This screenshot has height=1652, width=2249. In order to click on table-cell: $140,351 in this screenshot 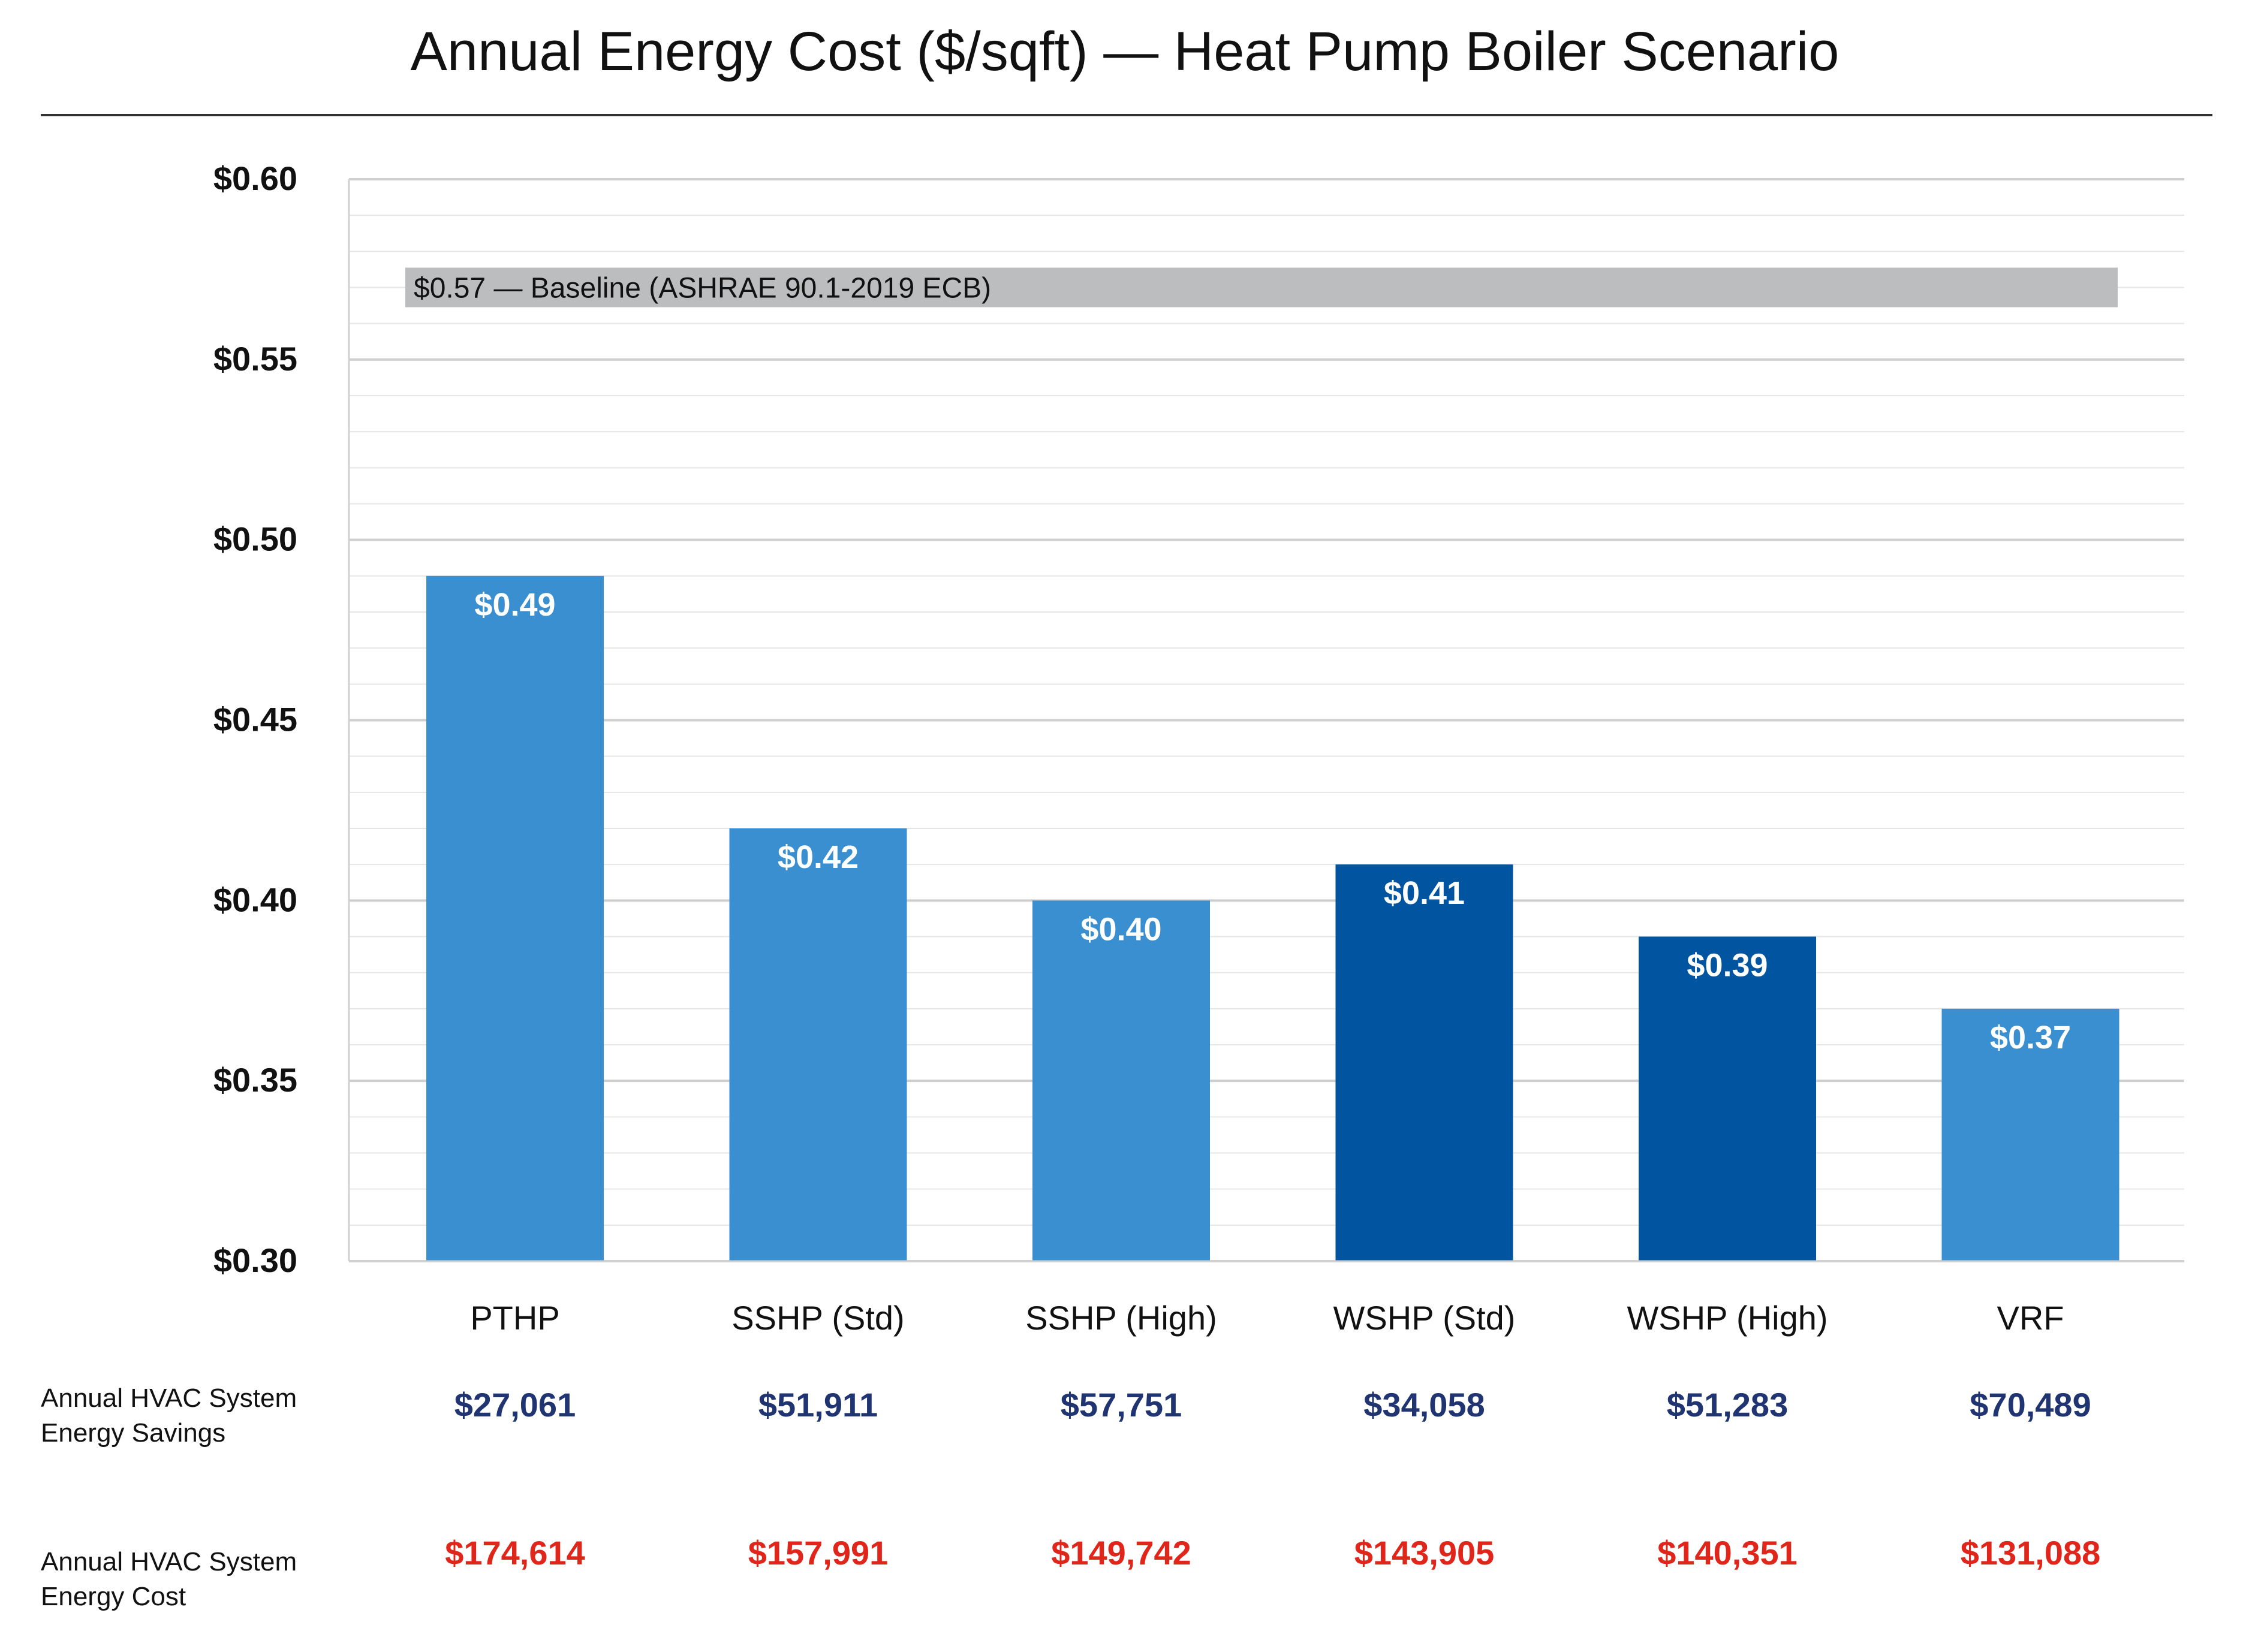, I will do `click(1727, 1553)`.